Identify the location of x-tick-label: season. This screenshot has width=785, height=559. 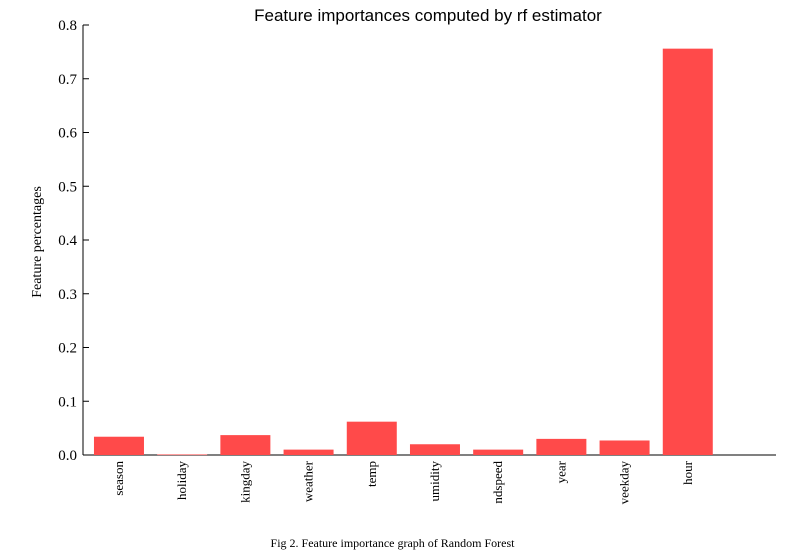
(118, 478).